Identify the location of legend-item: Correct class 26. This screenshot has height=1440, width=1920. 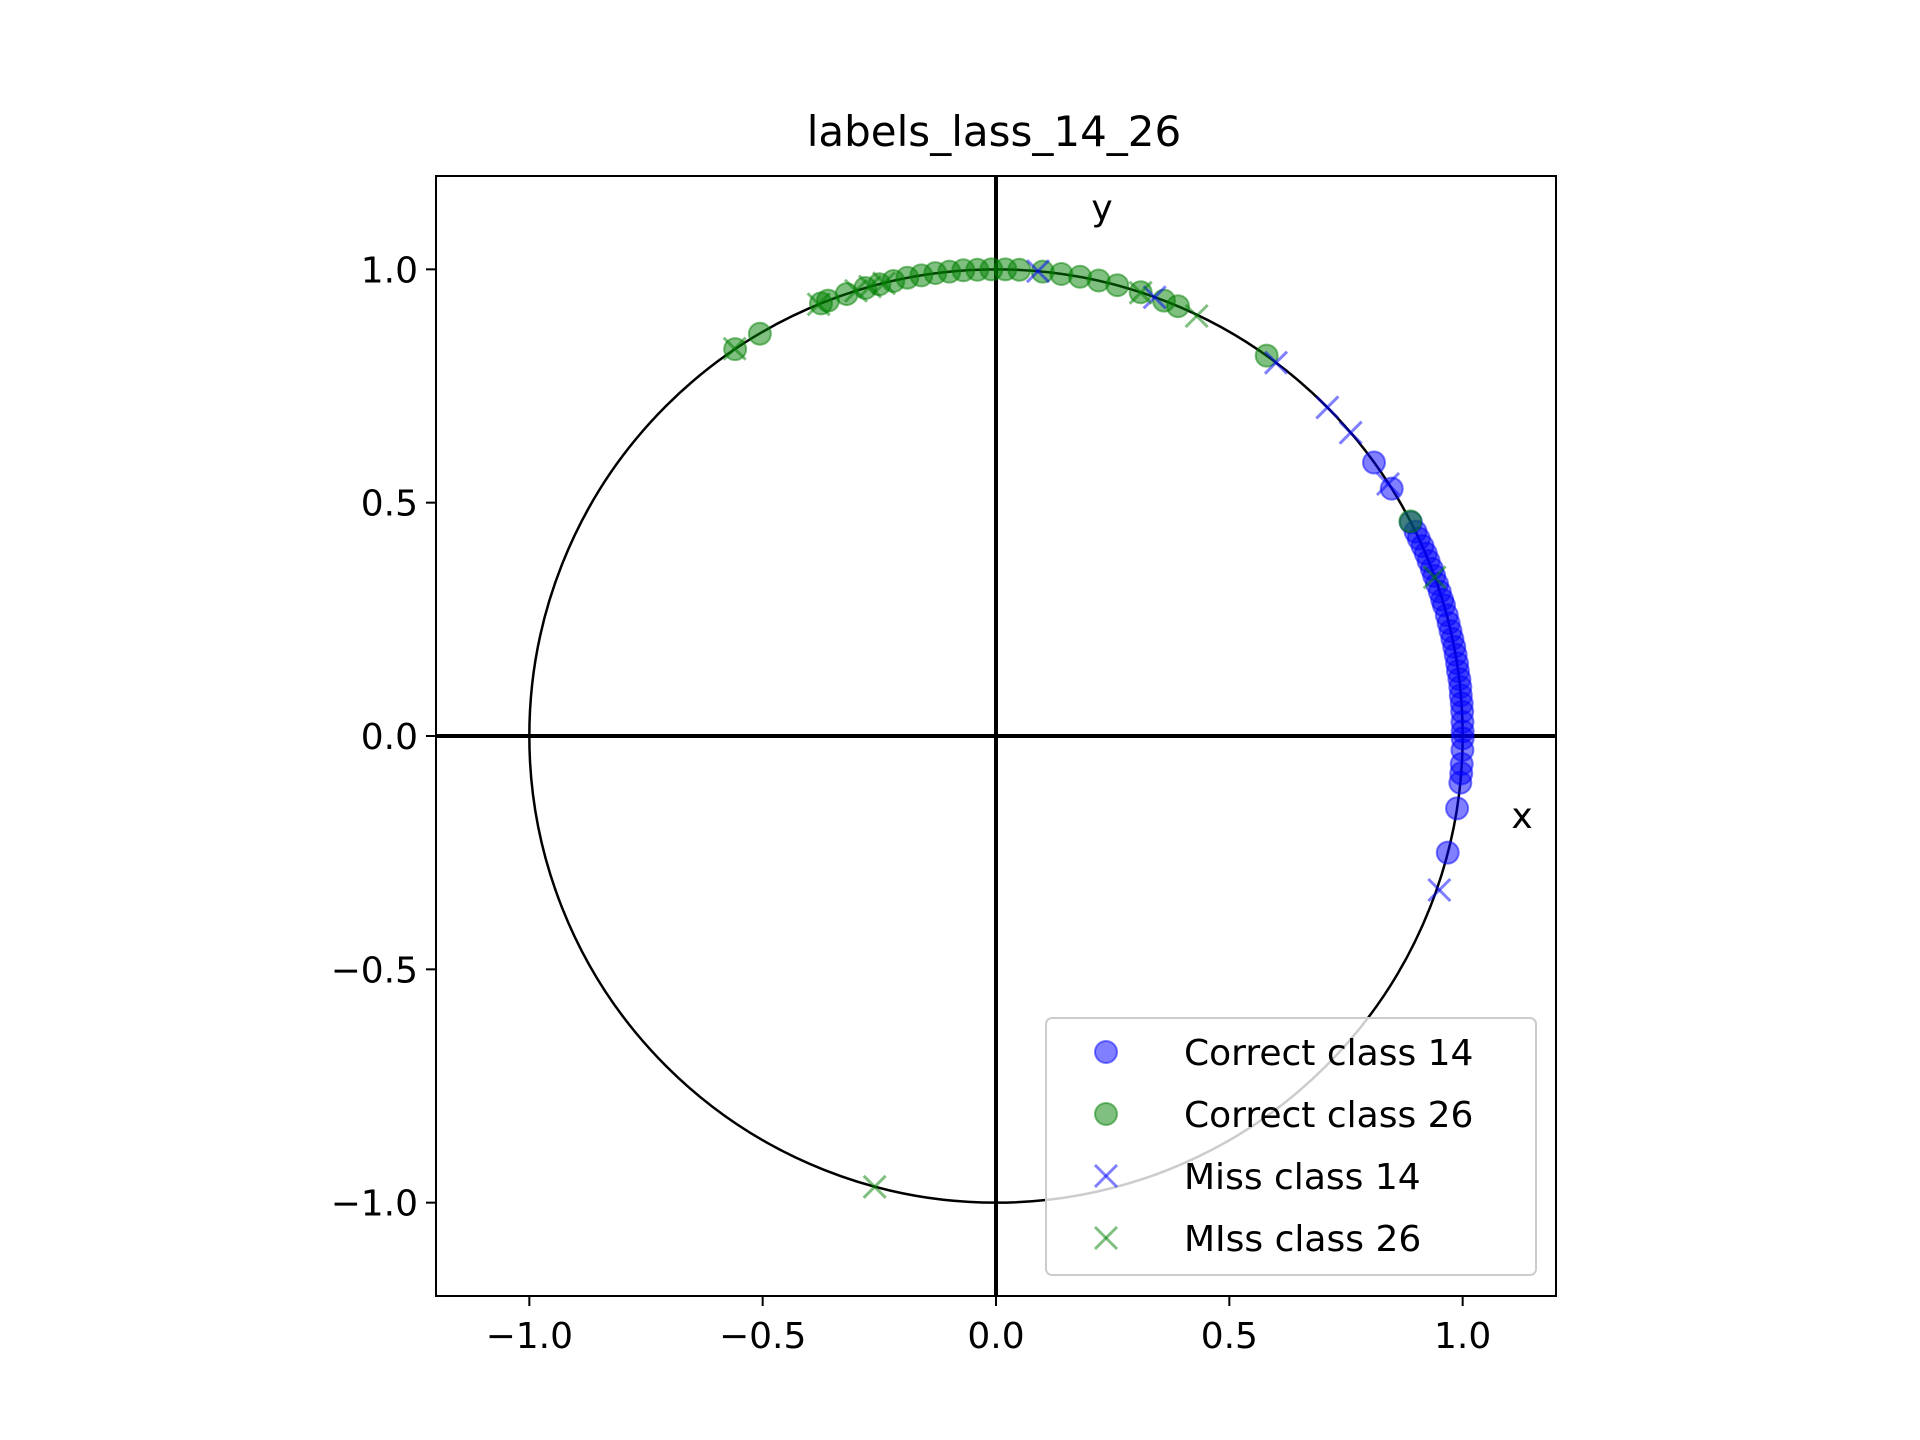
(1283, 1115).